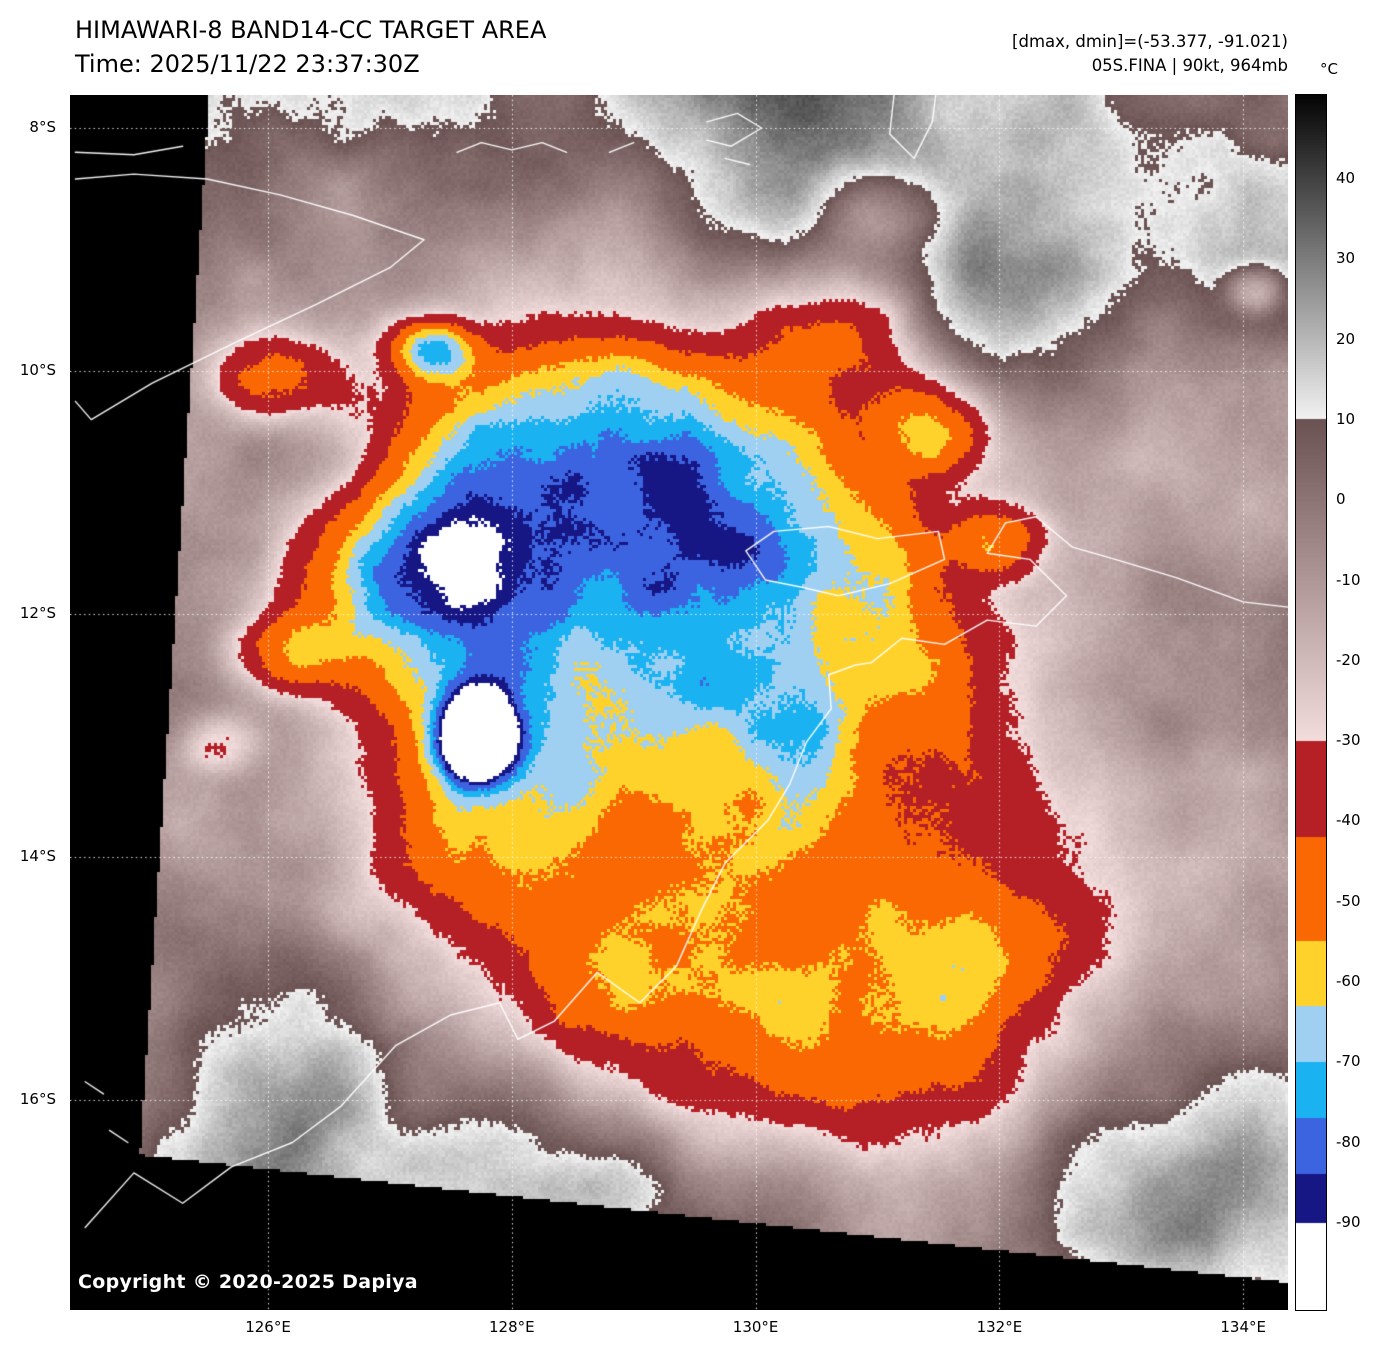 This screenshot has height=1359, width=1388. I want to click on colorbar-tick--60: -60, so click(1348, 981).